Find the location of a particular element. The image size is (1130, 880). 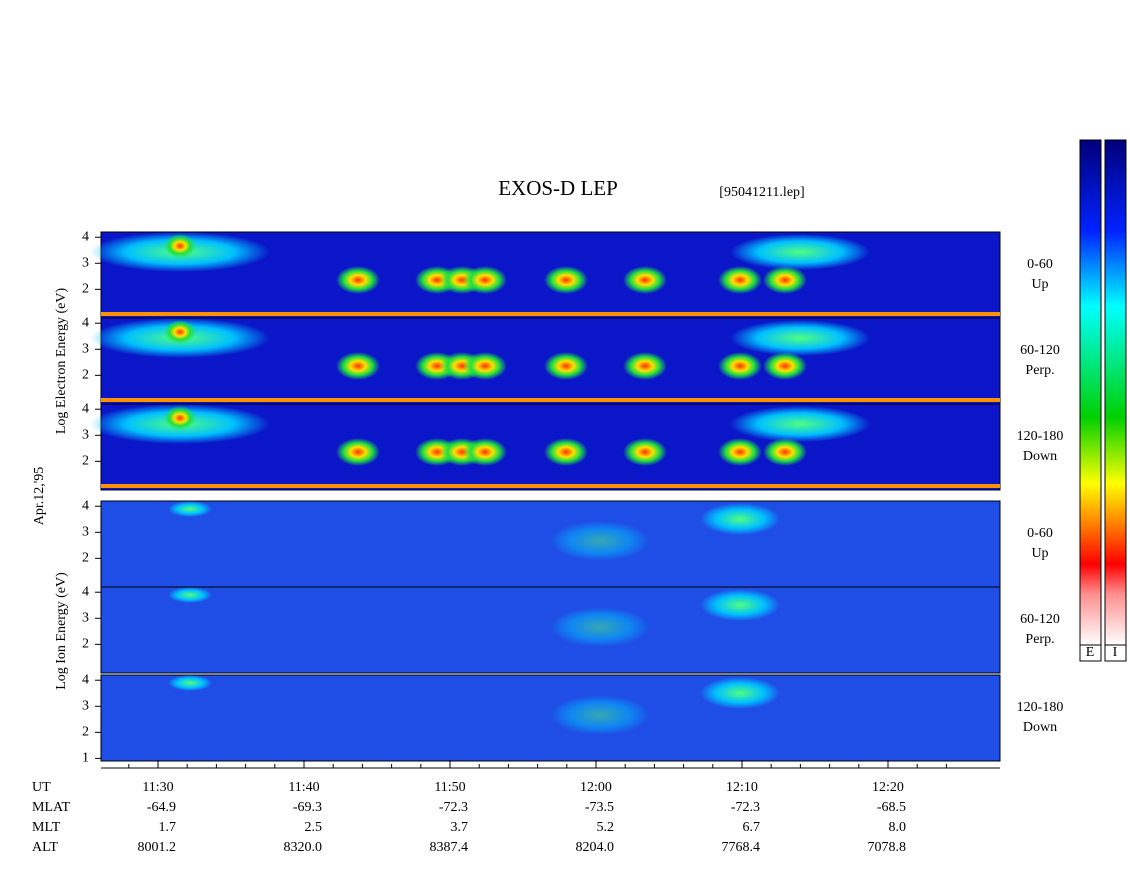

file-name: [95041211.lep] is located at coordinates (761, 192).